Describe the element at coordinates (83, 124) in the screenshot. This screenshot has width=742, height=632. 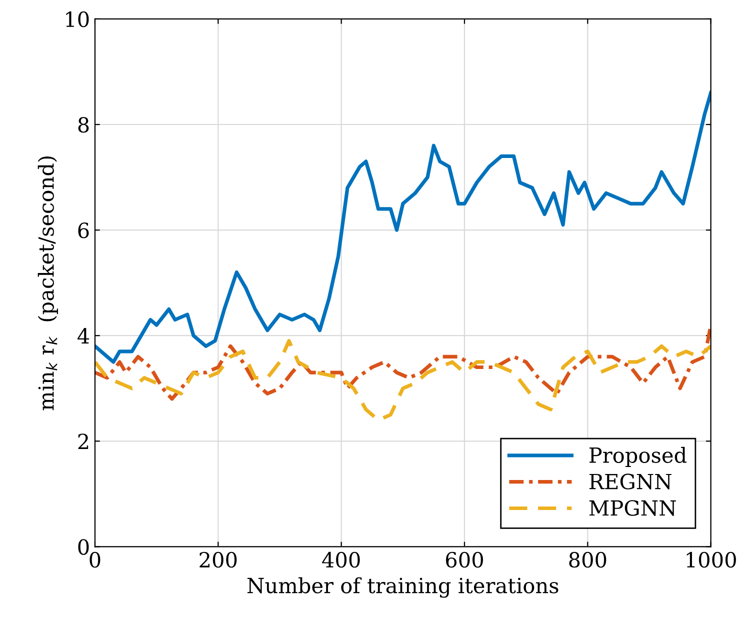
I see `y-tick-label: 8` at that location.